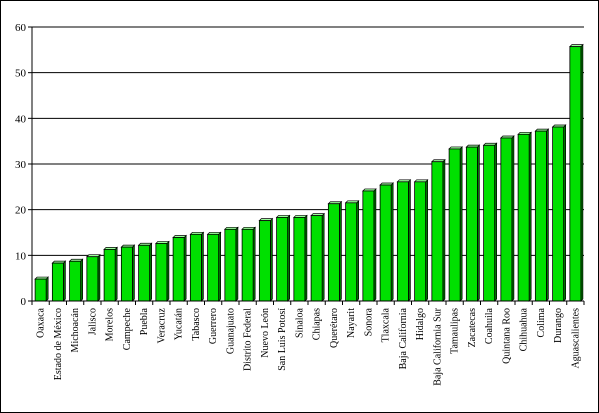  I want to click on x-tick-label: Guerrero, so click(213, 326).